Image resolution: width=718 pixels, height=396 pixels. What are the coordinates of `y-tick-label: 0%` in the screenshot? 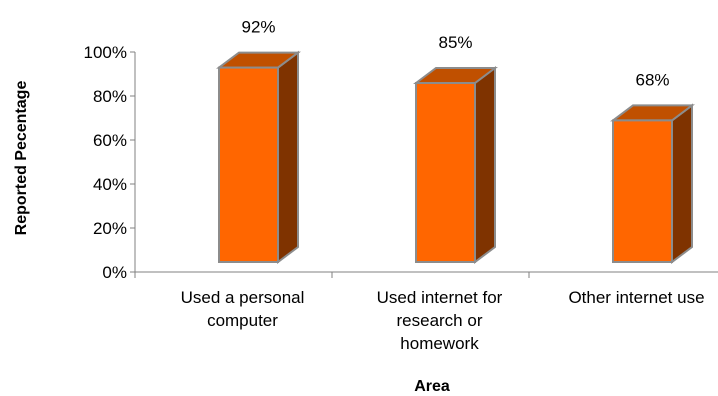 It's located at (114, 272).